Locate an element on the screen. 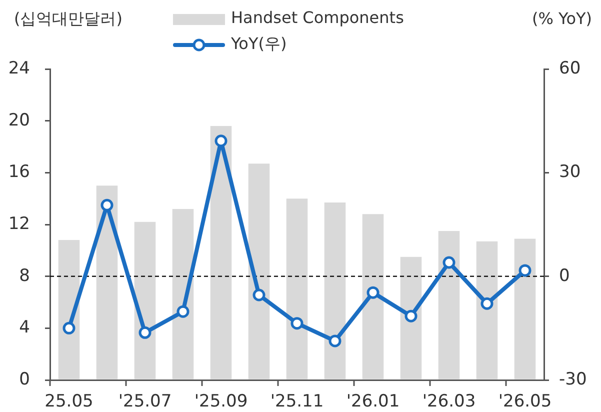 The width and height of the screenshot is (601, 412). y-tick-label: 12 is located at coordinates (19, 224).